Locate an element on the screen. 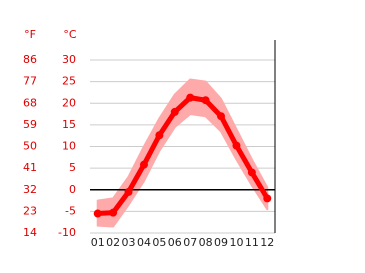  x-tick-label: 09 is located at coordinates (221, 242).